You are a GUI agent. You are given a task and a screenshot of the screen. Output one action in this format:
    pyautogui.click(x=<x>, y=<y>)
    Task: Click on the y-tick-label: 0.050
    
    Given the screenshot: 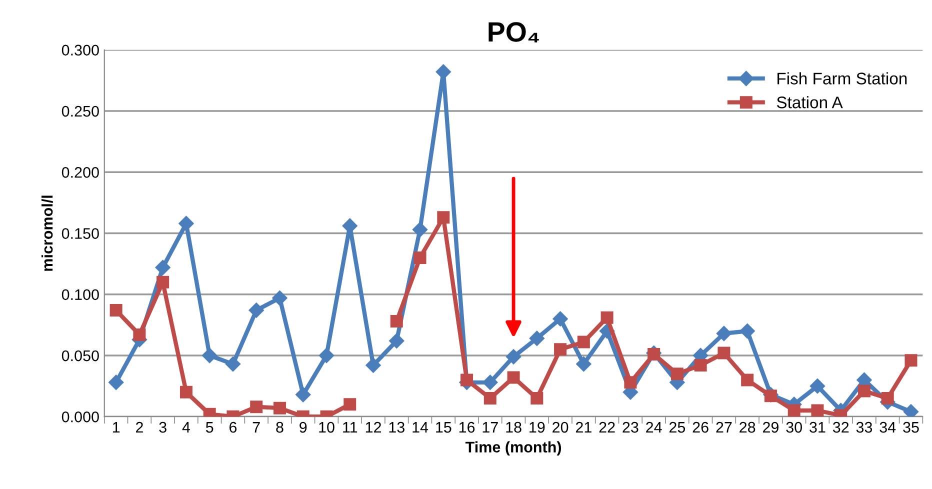 What is the action you would take?
    pyautogui.click(x=80, y=356)
    